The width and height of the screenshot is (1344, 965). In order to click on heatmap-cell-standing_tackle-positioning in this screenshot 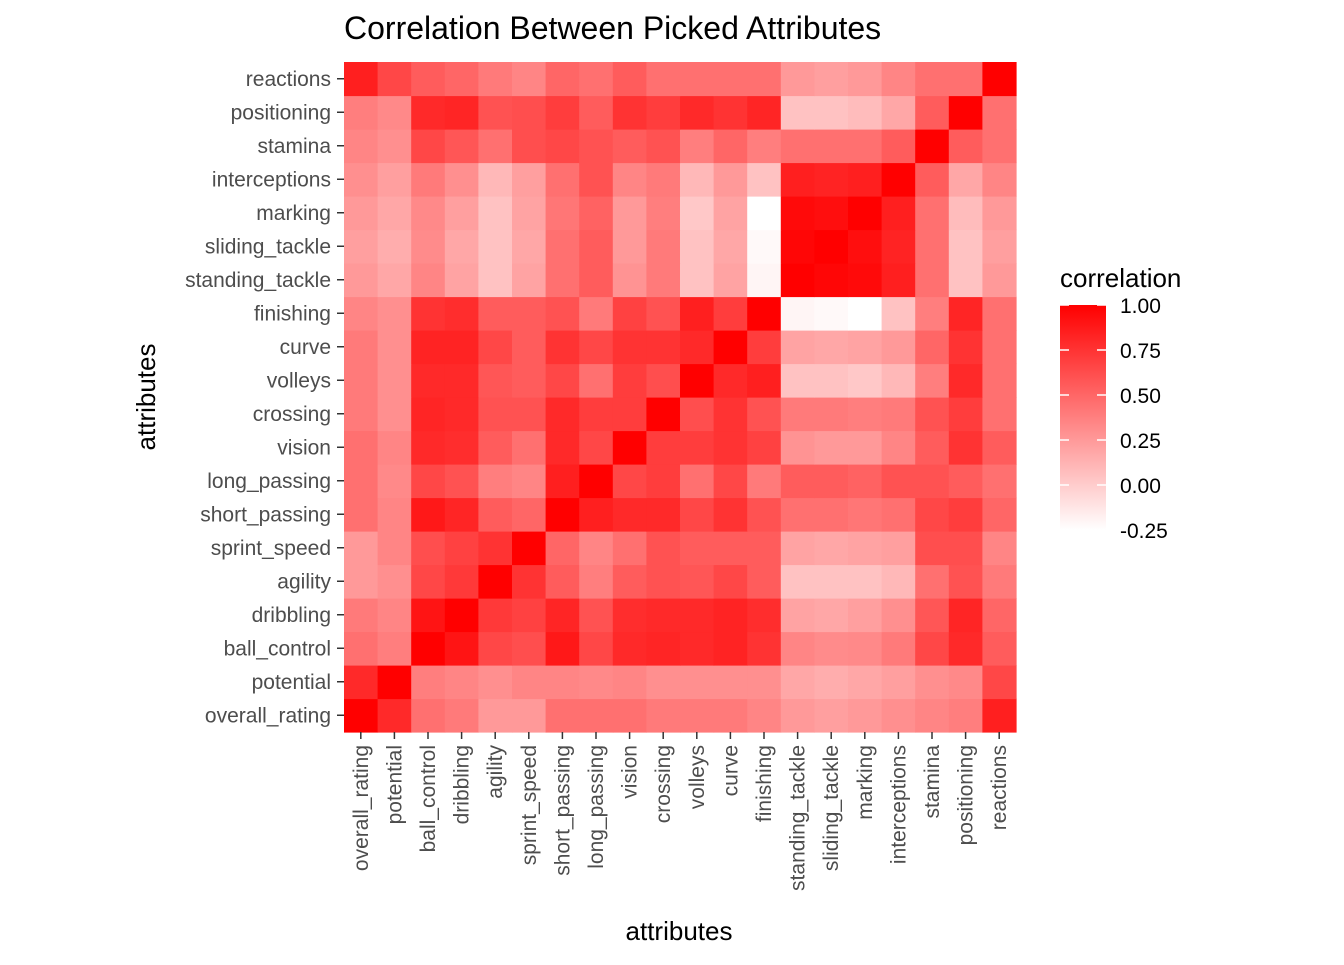, I will do `click(965, 280)`.